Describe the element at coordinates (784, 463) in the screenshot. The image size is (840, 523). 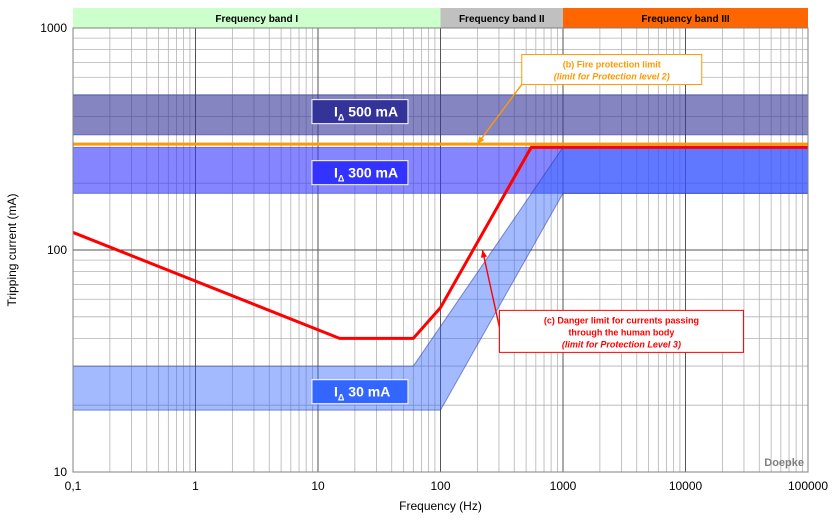
I see `doepke-watermark: Doepke` at that location.